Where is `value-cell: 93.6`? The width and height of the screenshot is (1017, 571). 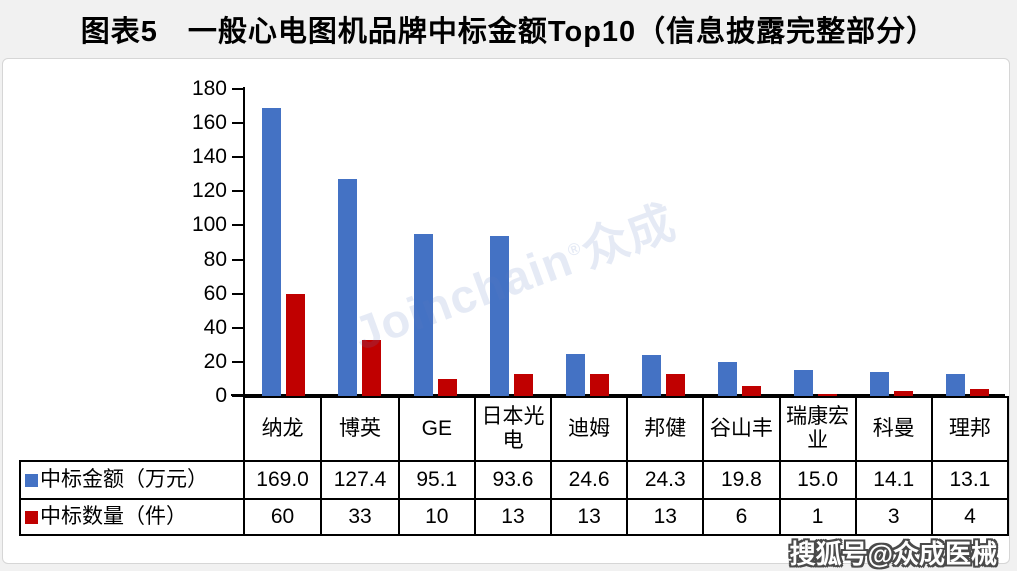 value-cell: 93.6 is located at coordinates (513, 480).